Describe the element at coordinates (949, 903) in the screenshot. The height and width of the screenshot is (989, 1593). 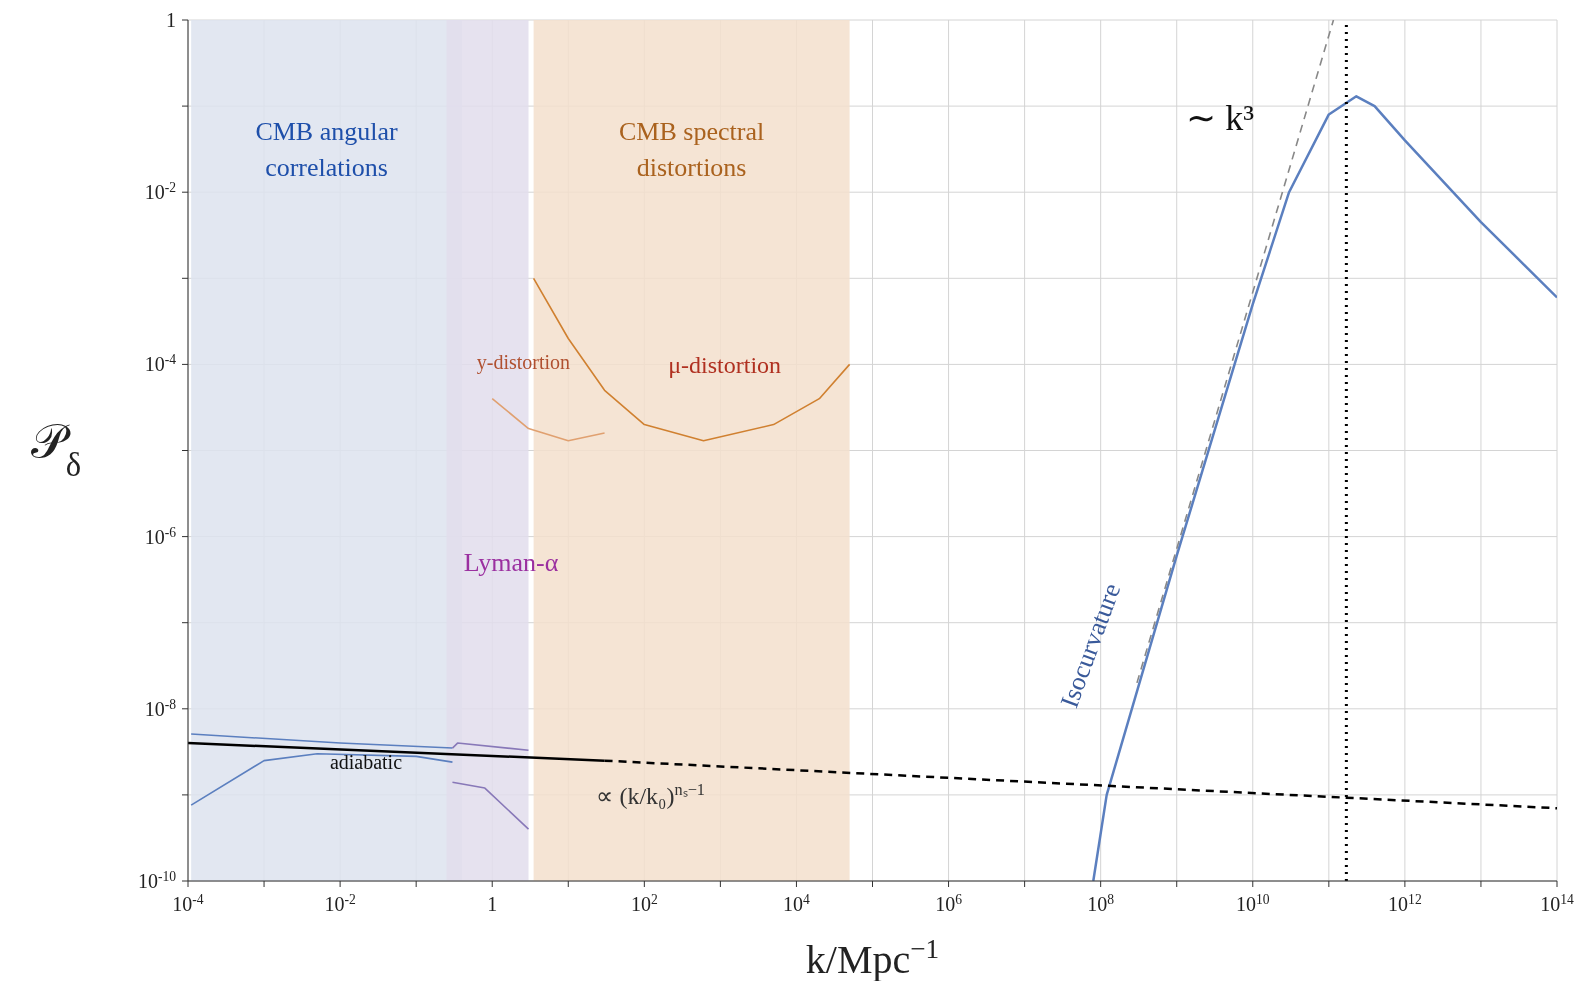
I see `x-tick-label: 10$^{6}$` at that location.